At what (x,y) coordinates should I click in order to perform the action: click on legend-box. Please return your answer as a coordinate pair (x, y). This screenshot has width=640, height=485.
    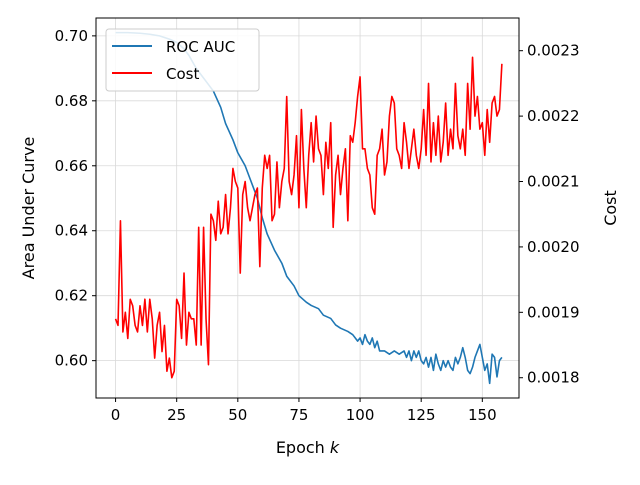
    Looking at the image, I should click on (182, 60).